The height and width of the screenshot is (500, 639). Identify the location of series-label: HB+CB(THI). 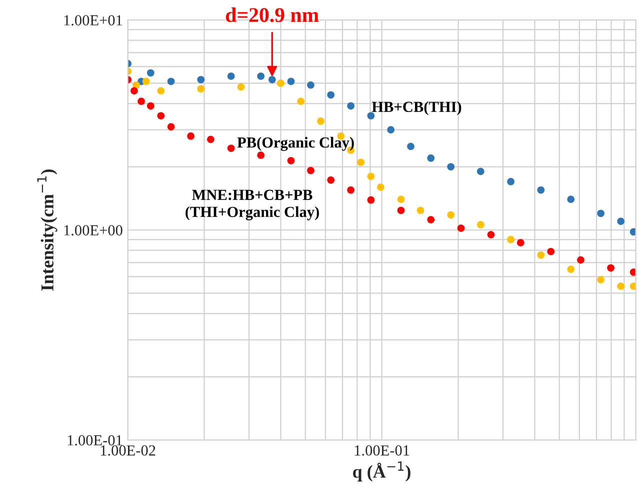
(417, 108).